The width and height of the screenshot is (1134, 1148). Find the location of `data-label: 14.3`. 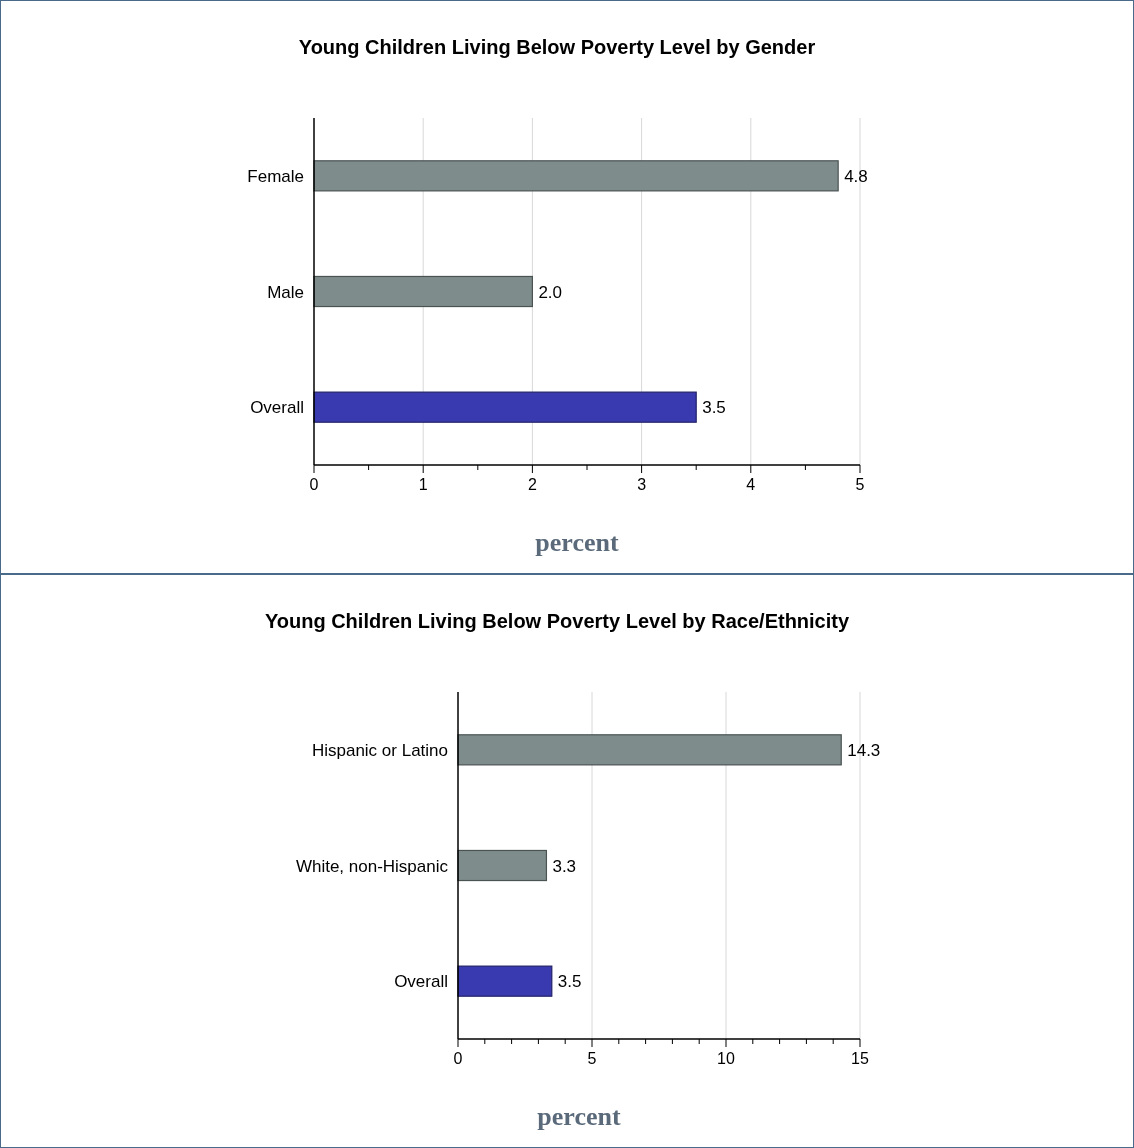

data-label: 14.3 is located at coordinates (864, 750).